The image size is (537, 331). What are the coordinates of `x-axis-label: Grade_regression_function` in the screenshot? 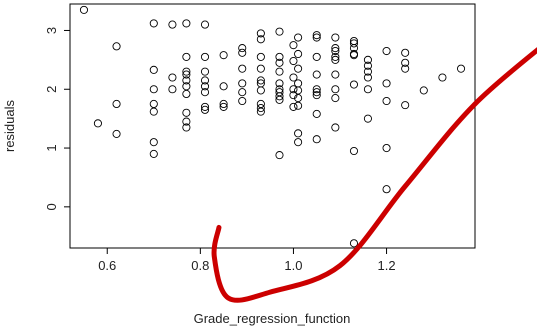 It's located at (272, 318).